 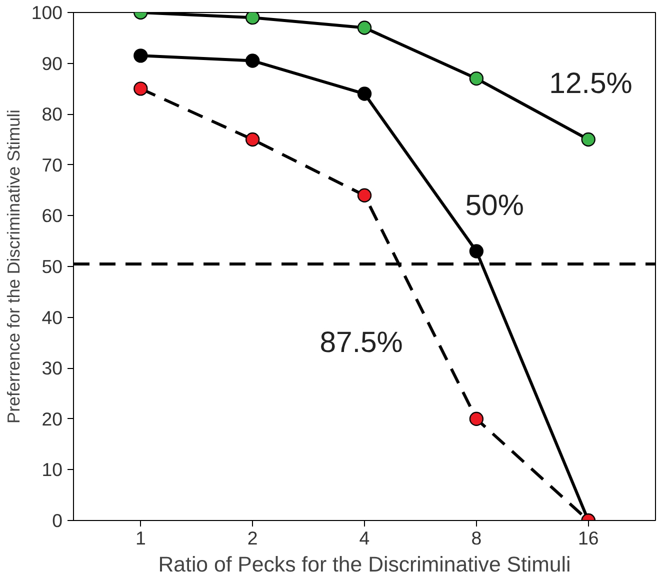 I want to click on y-tick-label: 50, so click(x=52, y=266).